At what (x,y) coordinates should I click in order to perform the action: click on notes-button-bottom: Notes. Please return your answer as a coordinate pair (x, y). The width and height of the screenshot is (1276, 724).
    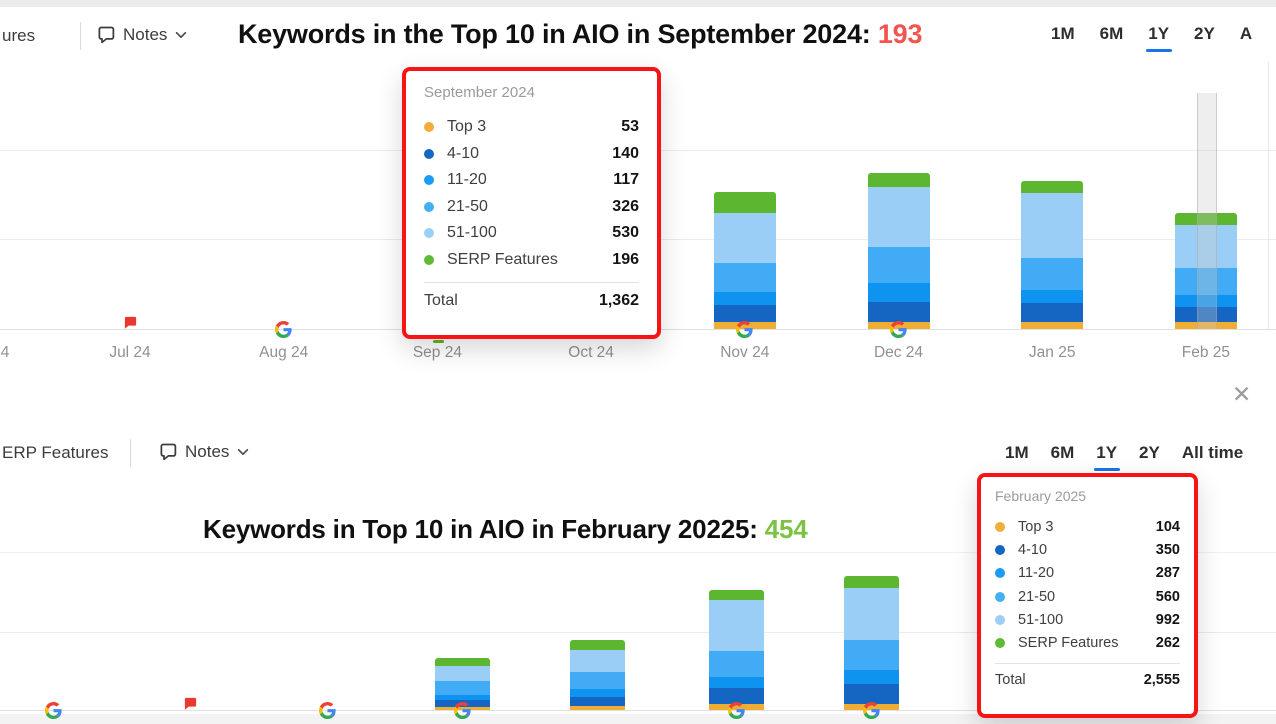
    Looking at the image, I should click on (203, 451).